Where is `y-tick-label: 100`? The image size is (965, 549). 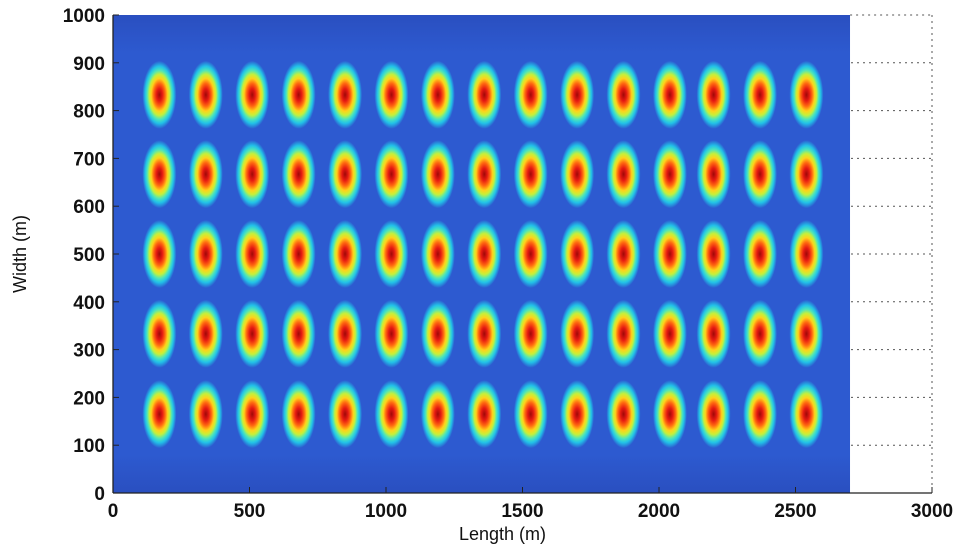
y-tick-label: 100 is located at coordinates (89, 446).